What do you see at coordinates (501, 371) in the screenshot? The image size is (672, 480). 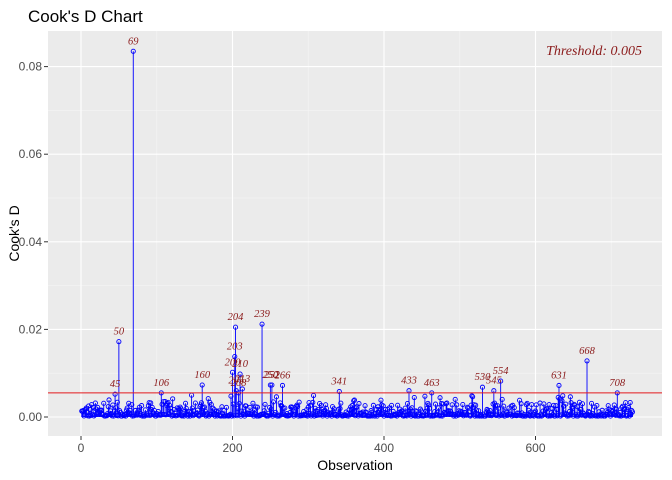 I see `point-label: 554` at bounding box center [501, 371].